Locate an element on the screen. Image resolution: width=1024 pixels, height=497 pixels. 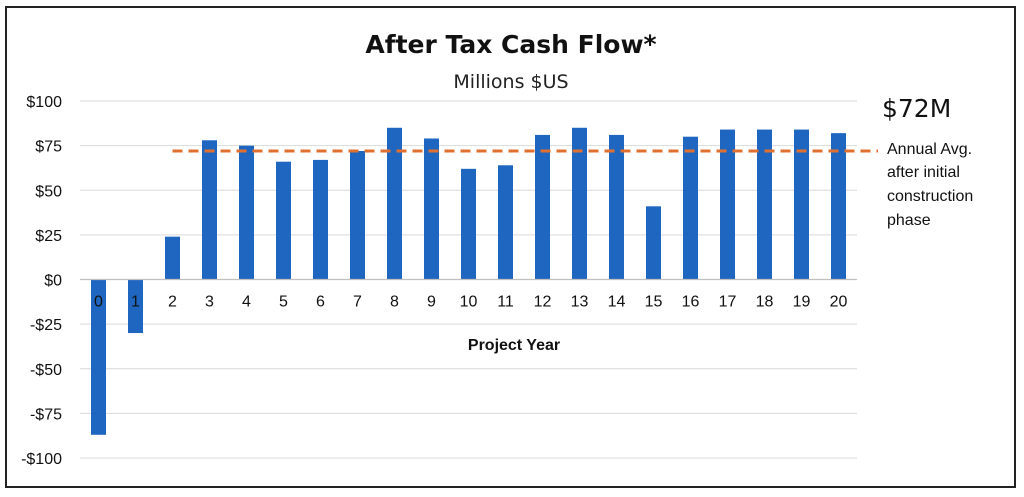
x-tick-label: 7 is located at coordinates (357, 302).